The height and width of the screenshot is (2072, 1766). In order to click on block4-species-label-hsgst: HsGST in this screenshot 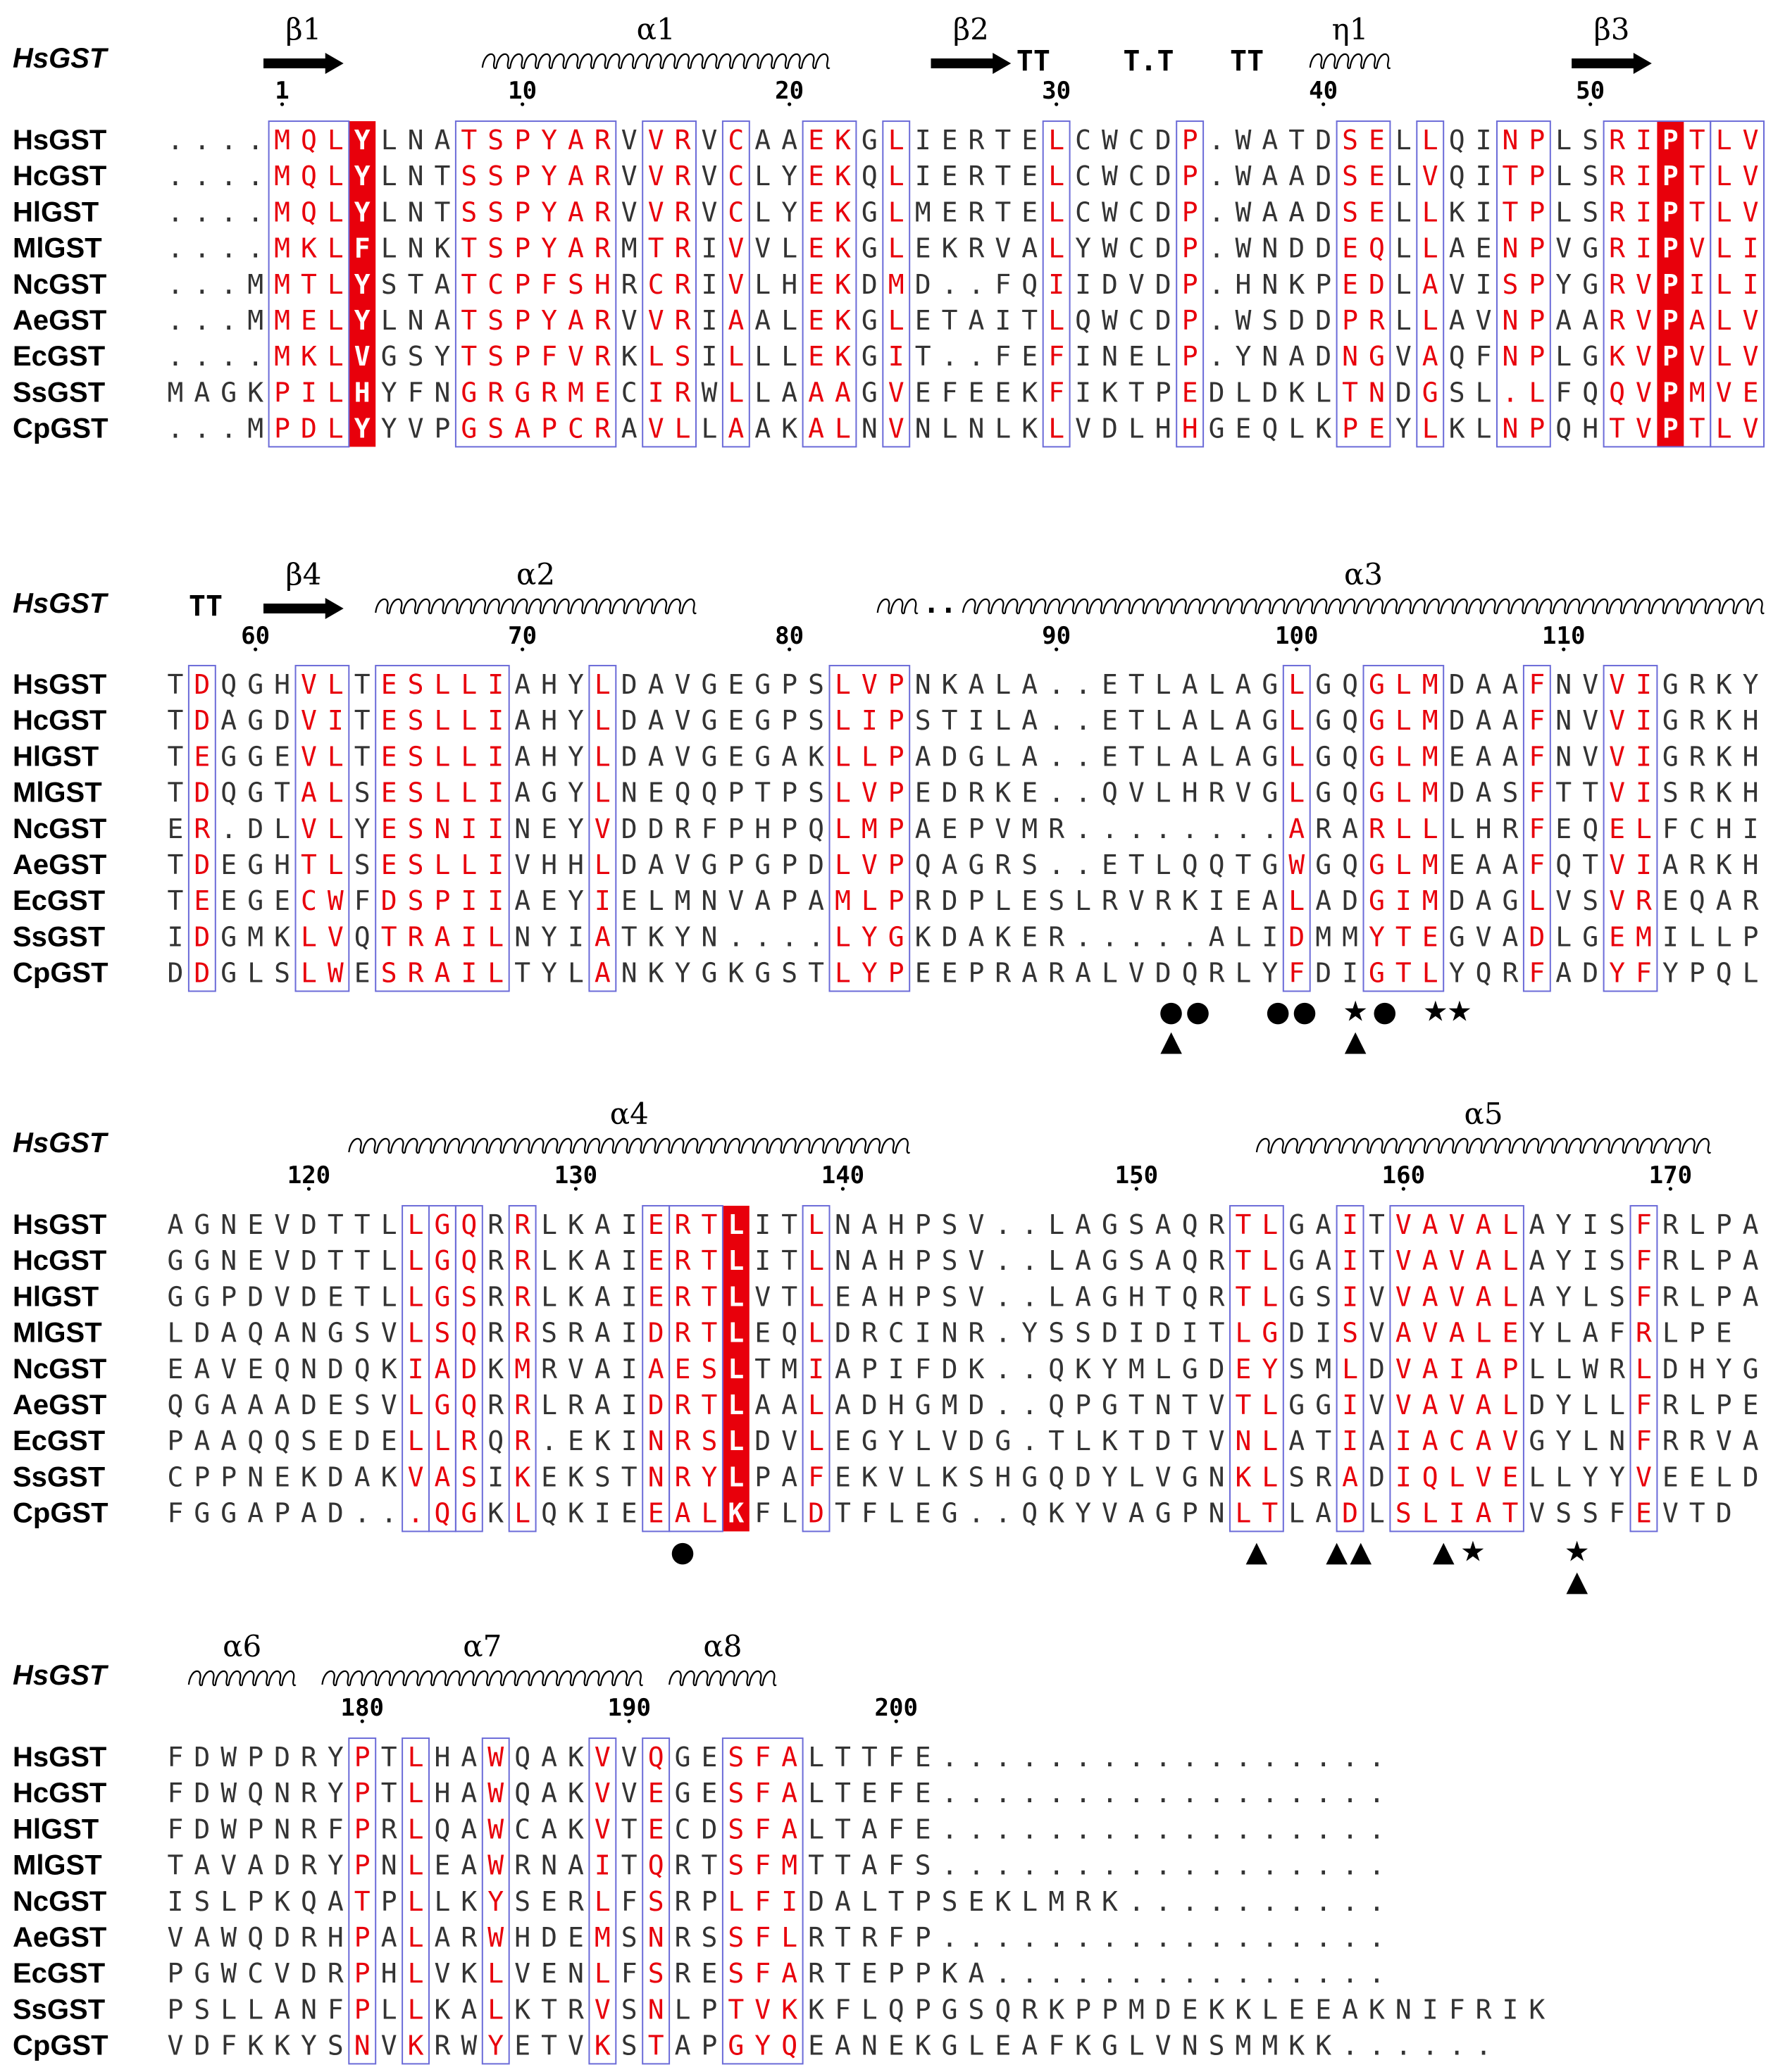, I will do `click(59, 1758)`.